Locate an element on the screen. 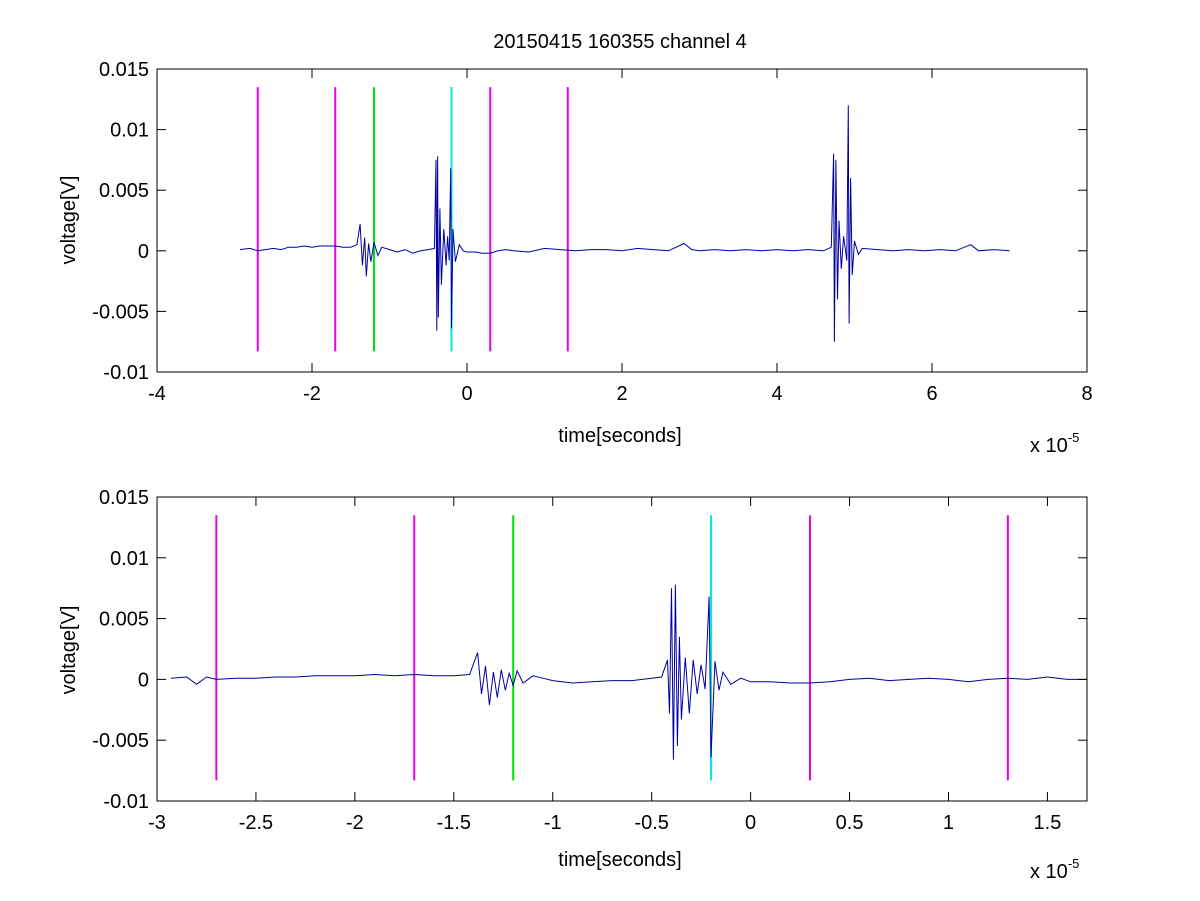 The height and width of the screenshot is (901, 1200). x-exponent-power-bottom: -5 is located at coordinates (1074, 863).